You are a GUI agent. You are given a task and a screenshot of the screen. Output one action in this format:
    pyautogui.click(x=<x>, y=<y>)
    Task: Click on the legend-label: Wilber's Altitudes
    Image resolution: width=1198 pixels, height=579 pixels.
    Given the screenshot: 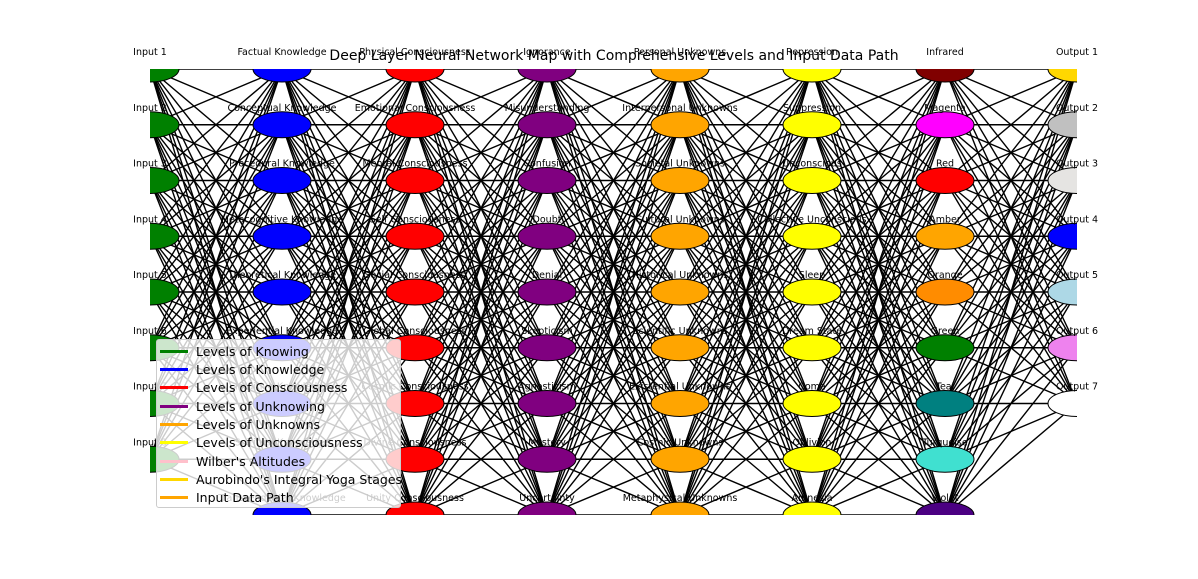 What is the action you would take?
    pyautogui.click(x=251, y=461)
    